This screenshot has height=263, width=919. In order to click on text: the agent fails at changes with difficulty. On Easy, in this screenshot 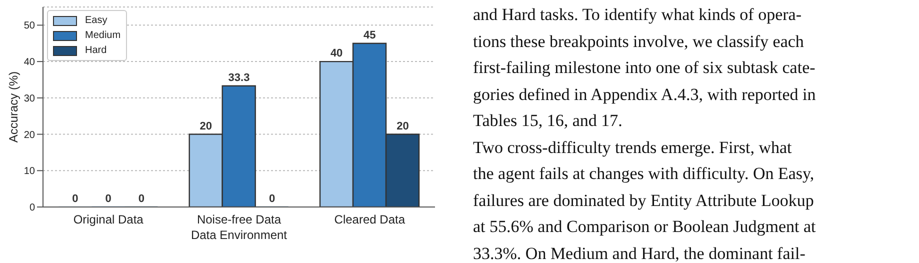, I will do `click(644, 174)`.